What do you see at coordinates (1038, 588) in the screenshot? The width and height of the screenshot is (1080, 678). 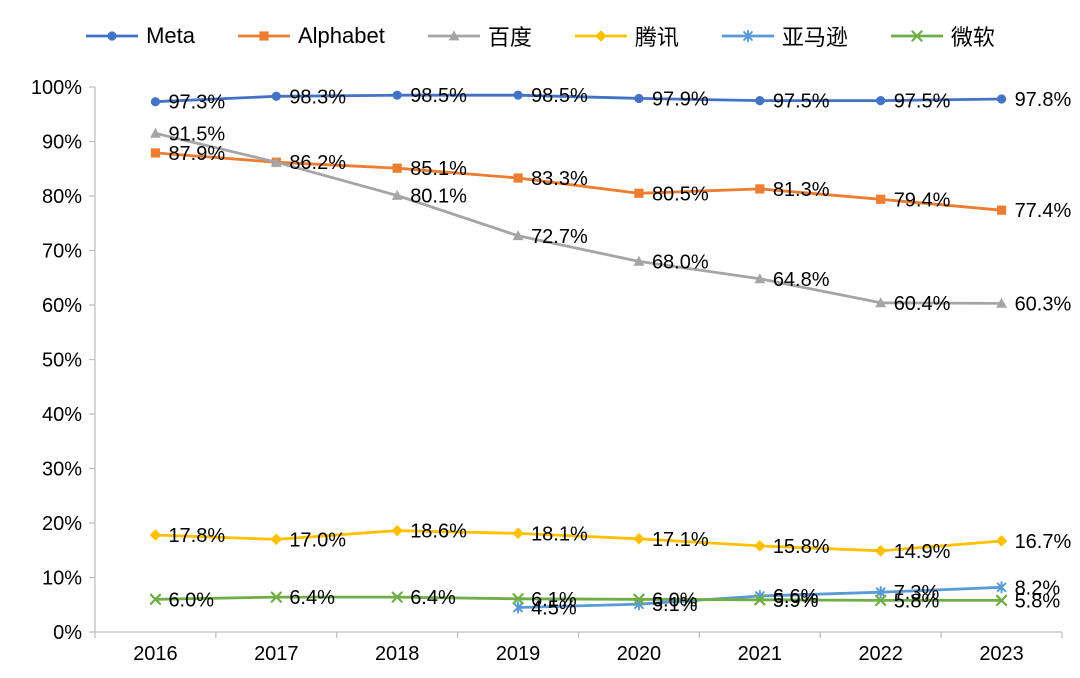 I see `data-label: 8.2%` at bounding box center [1038, 588].